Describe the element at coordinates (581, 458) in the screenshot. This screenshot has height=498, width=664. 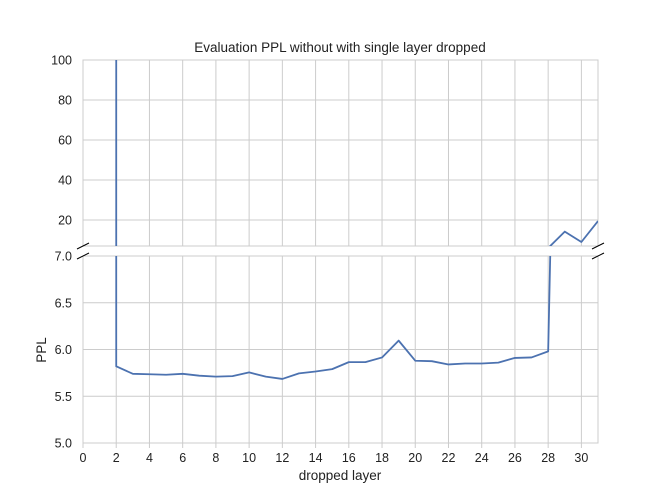
I see `x-tick-label: 30` at that location.